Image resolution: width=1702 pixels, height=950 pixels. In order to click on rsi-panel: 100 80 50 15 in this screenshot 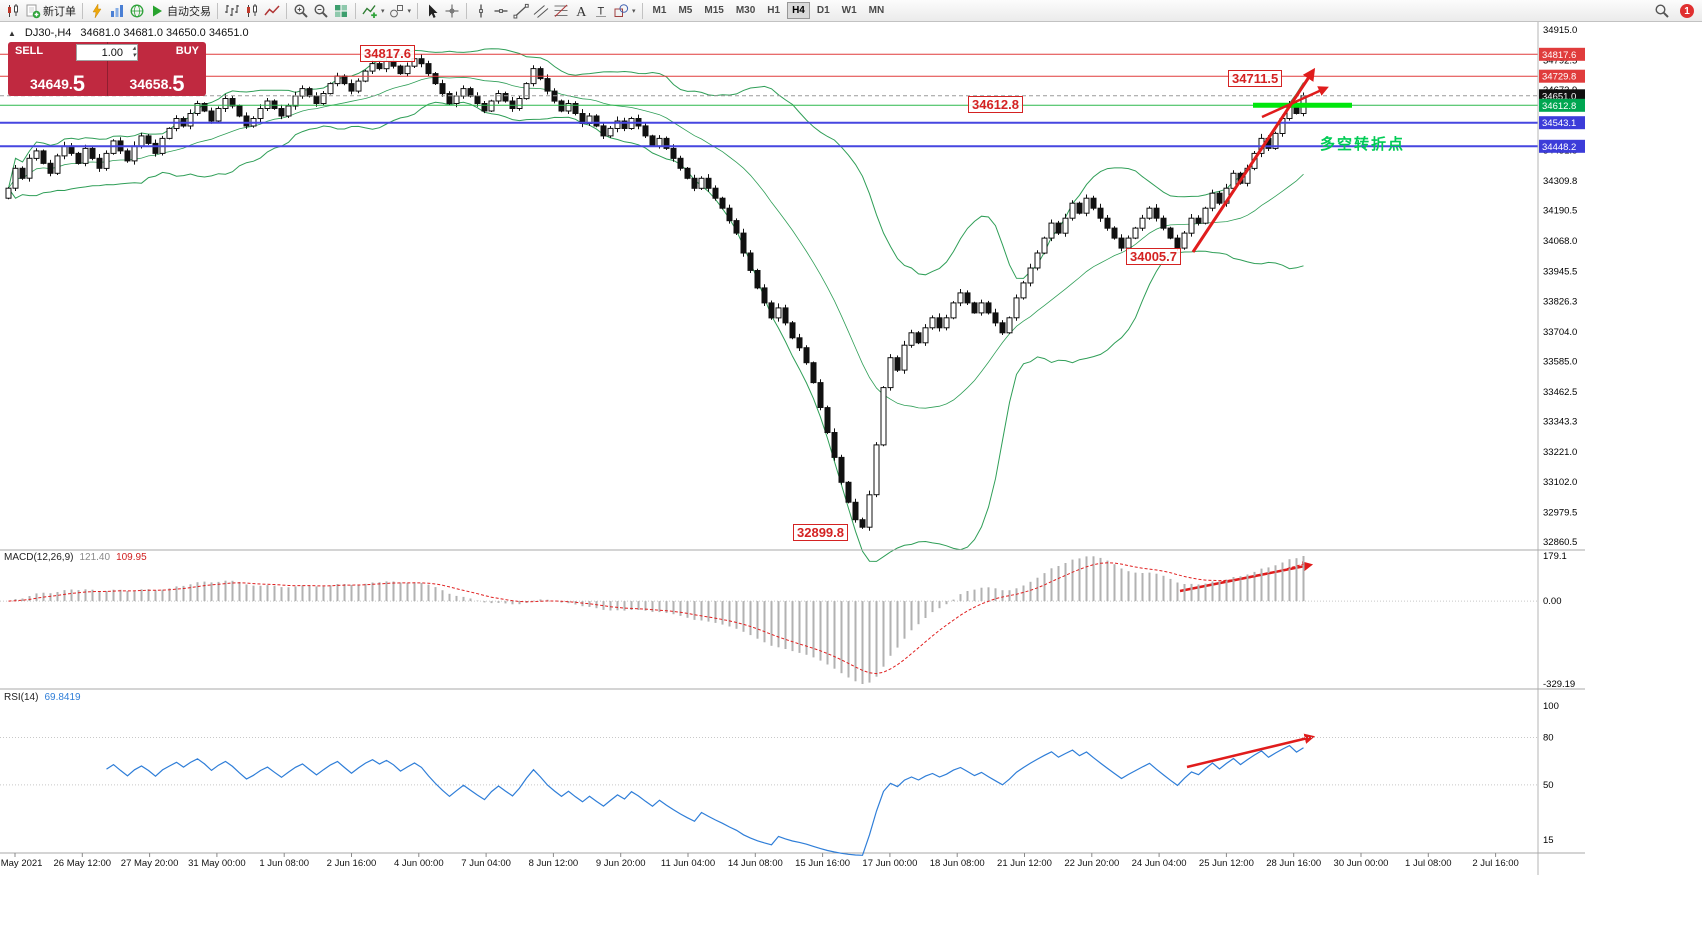, I will do `click(779, 778)`.